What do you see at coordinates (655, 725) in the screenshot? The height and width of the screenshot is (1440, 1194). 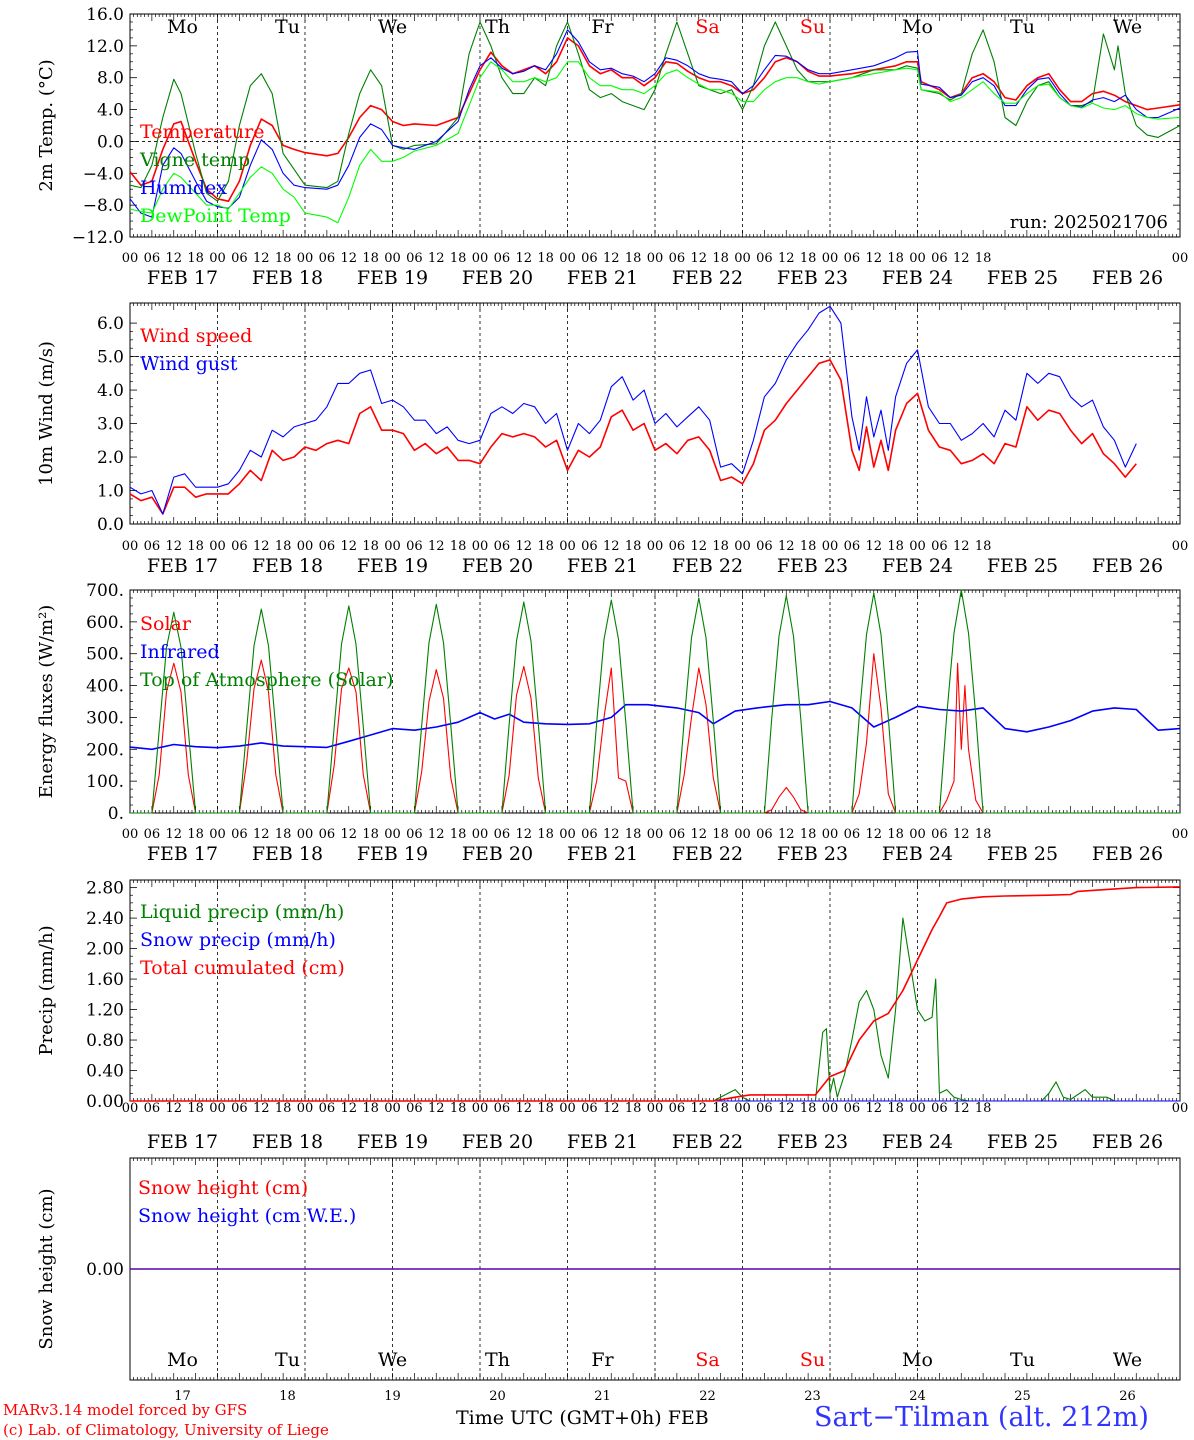 I see `series-line-infrared` at bounding box center [655, 725].